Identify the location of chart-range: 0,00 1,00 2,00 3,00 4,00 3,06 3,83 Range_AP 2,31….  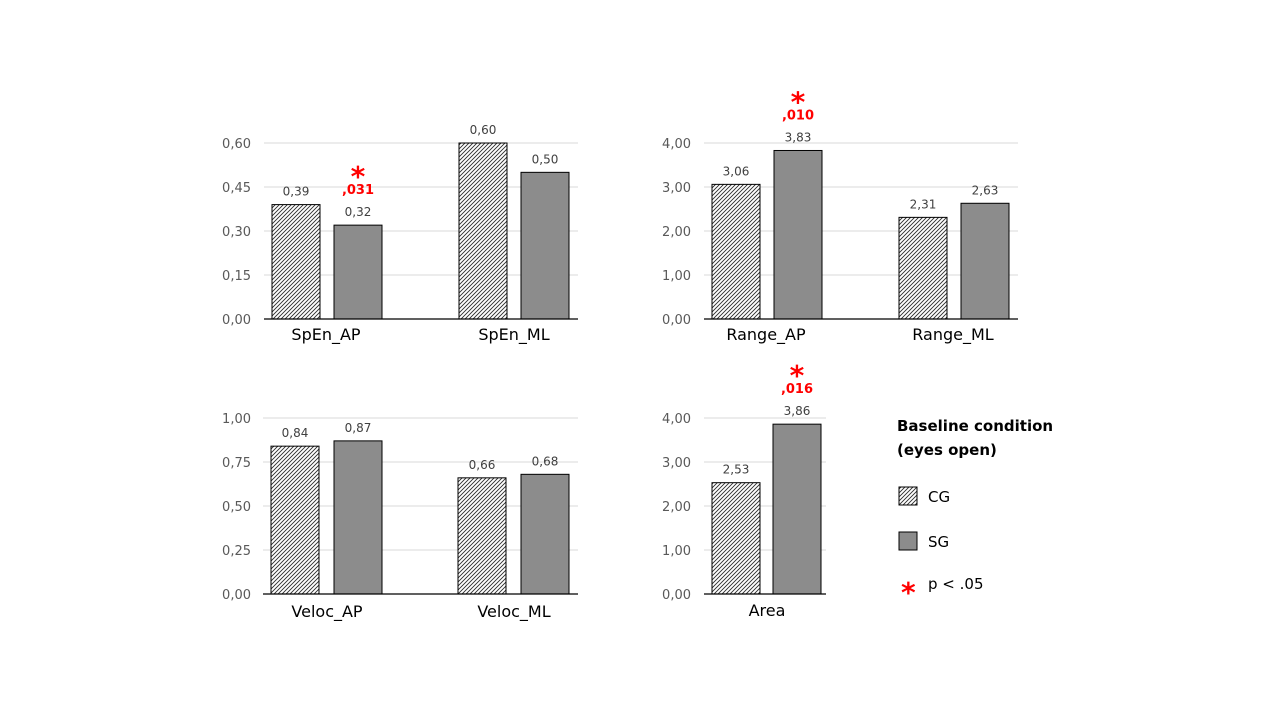
(840, 215).